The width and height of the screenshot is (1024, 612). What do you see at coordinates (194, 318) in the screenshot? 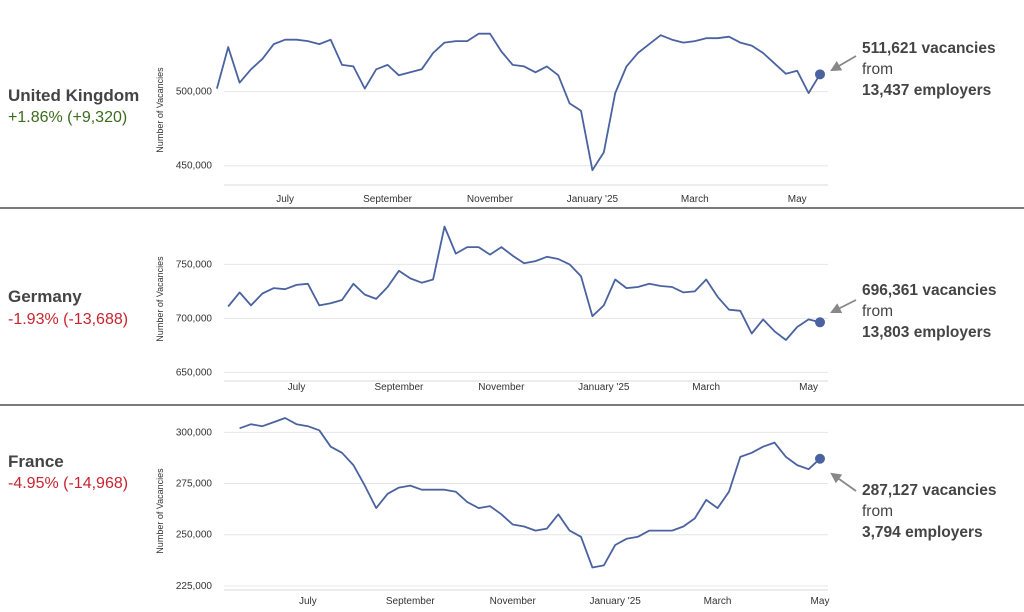
I see `y-tick-label: 700,000` at bounding box center [194, 318].